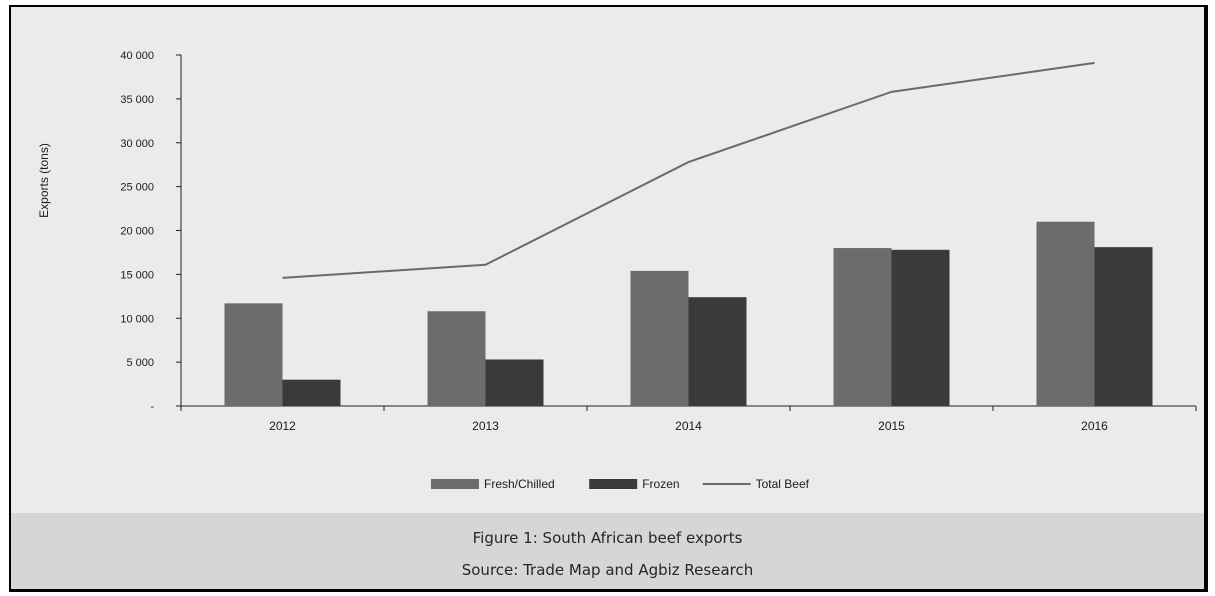 This screenshot has height=596, width=1215. What do you see at coordinates (455, 484) in the screenshot?
I see `legend-swatch-fresh-chilled` at bounding box center [455, 484].